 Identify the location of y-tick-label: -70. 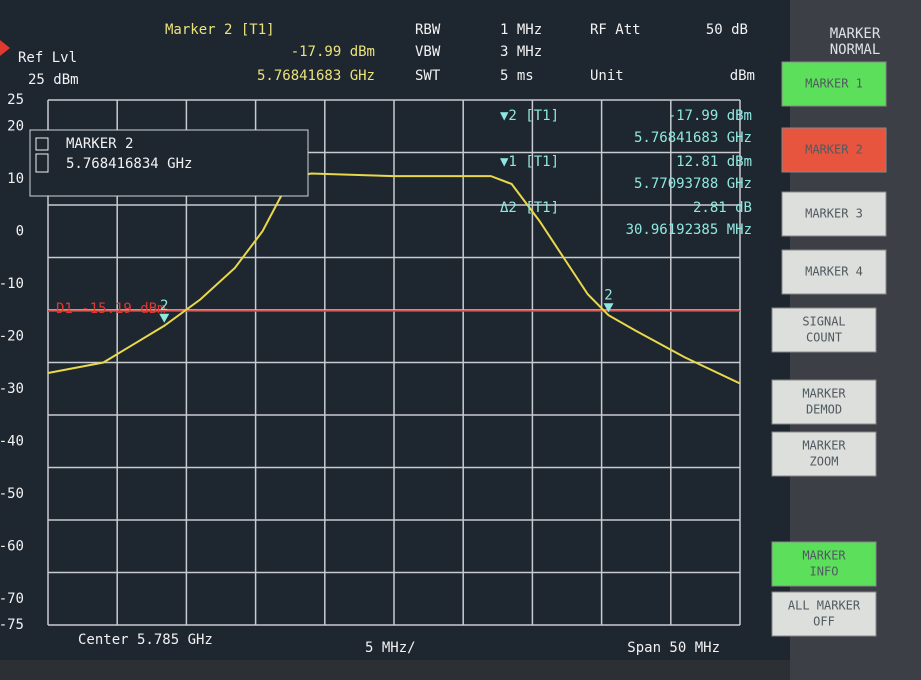
(12, 599).